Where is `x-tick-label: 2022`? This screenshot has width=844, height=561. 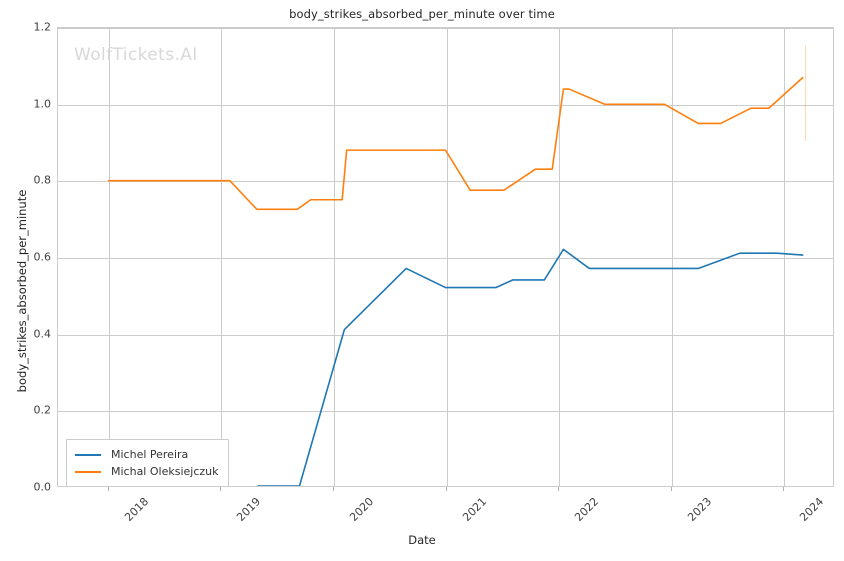 x-tick-label: 2022 is located at coordinates (587, 509).